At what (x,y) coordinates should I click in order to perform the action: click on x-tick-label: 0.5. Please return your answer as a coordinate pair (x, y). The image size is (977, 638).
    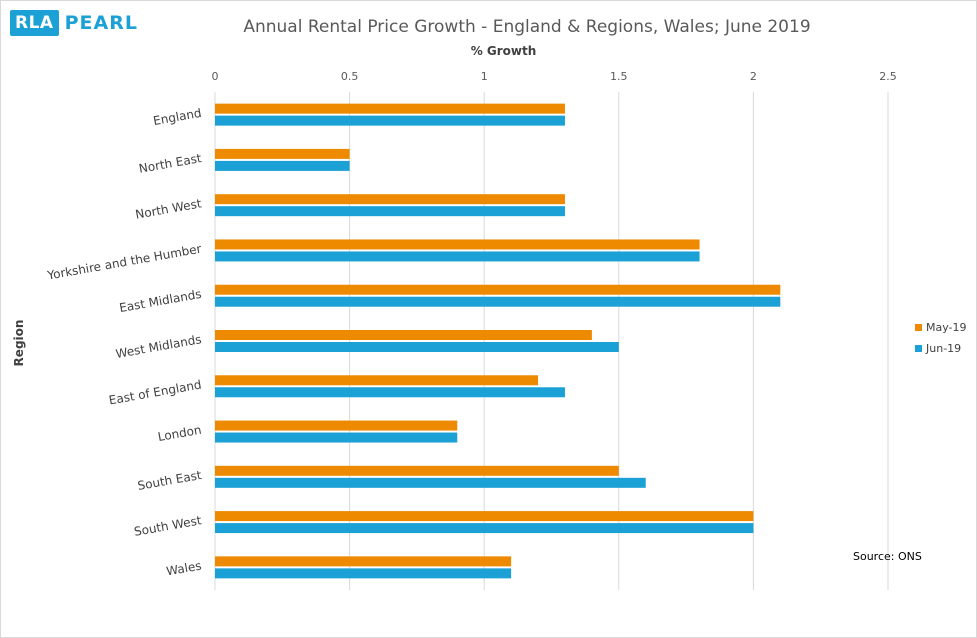
    Looking at the image, I should click on (350, 76).